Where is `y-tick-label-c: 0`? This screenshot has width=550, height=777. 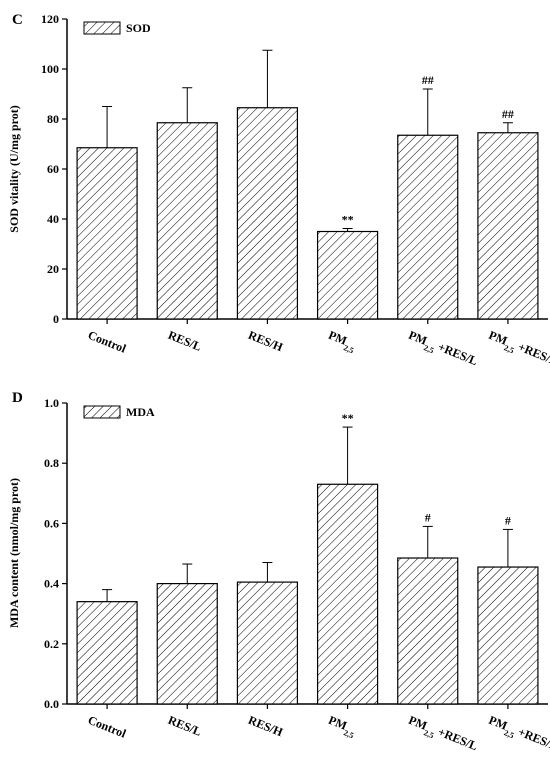
y-tick-label-c: 0 is located at coordinates (56, 319).